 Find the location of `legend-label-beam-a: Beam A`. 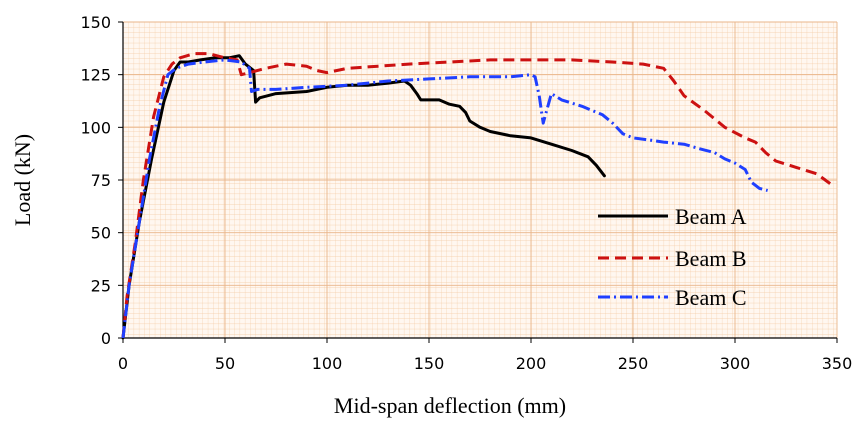

legend-label-beam-a: Beam A is located at coordinates (711, 216).